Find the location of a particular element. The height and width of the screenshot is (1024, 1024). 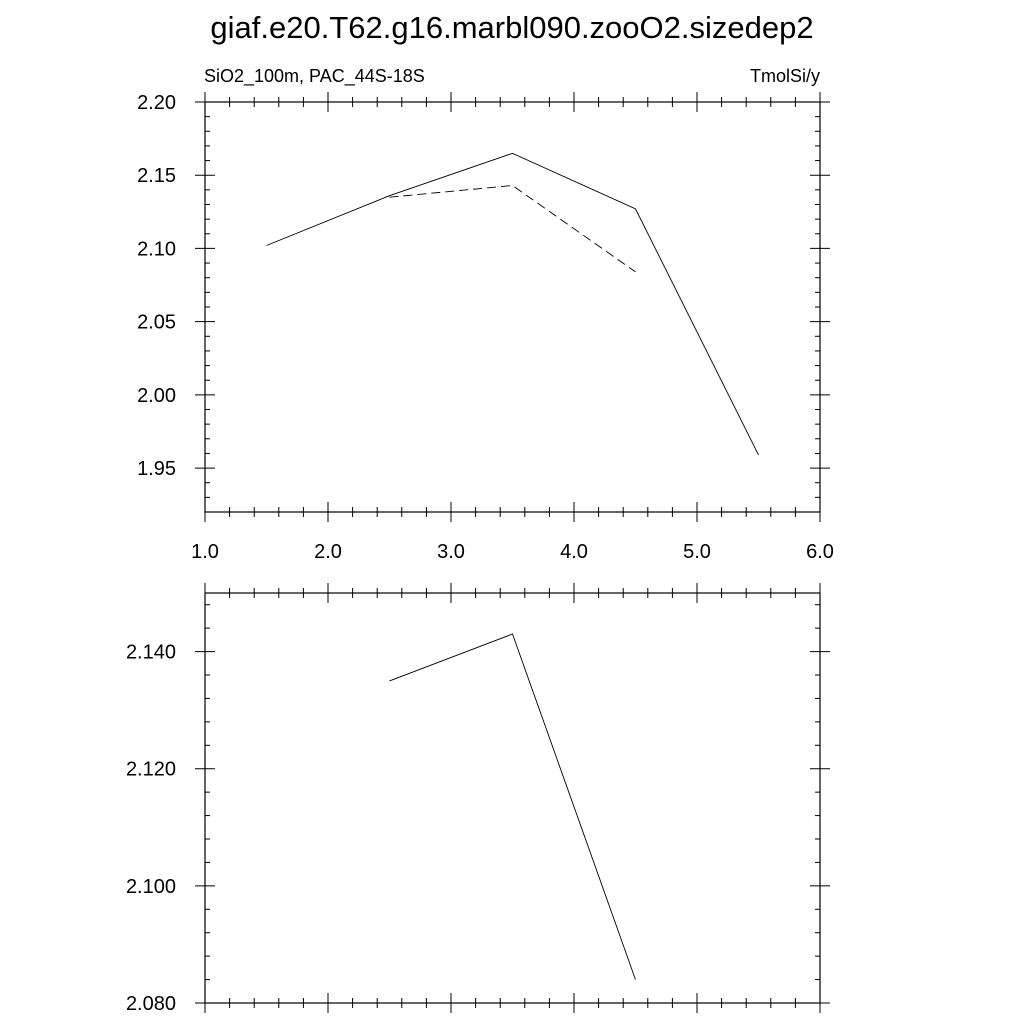

top-panel-units-label: TmolSi/y is located at coordinates (785, 76).